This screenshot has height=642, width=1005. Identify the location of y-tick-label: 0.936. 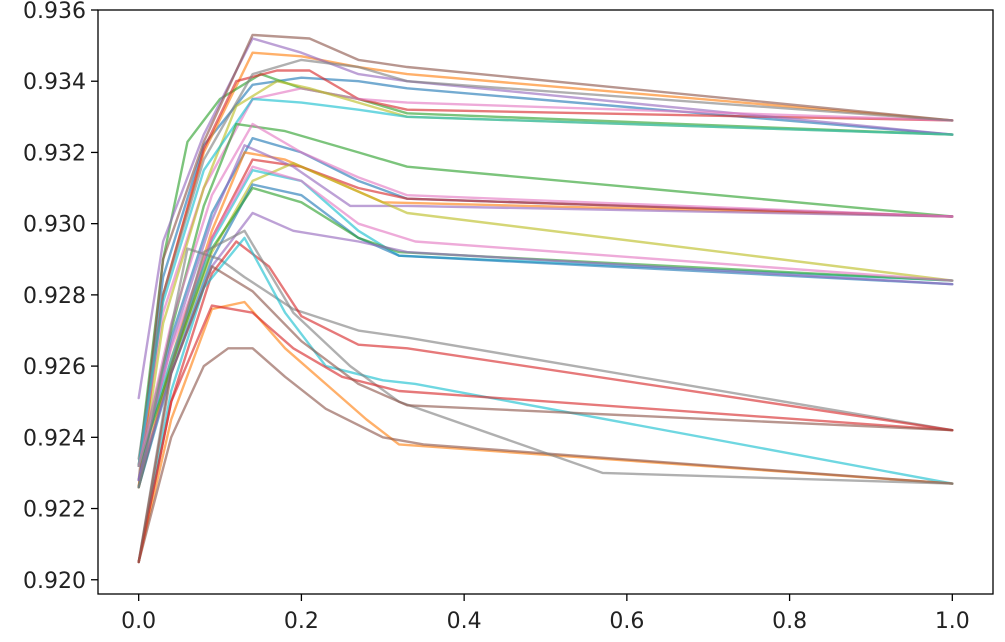
(54, 12).